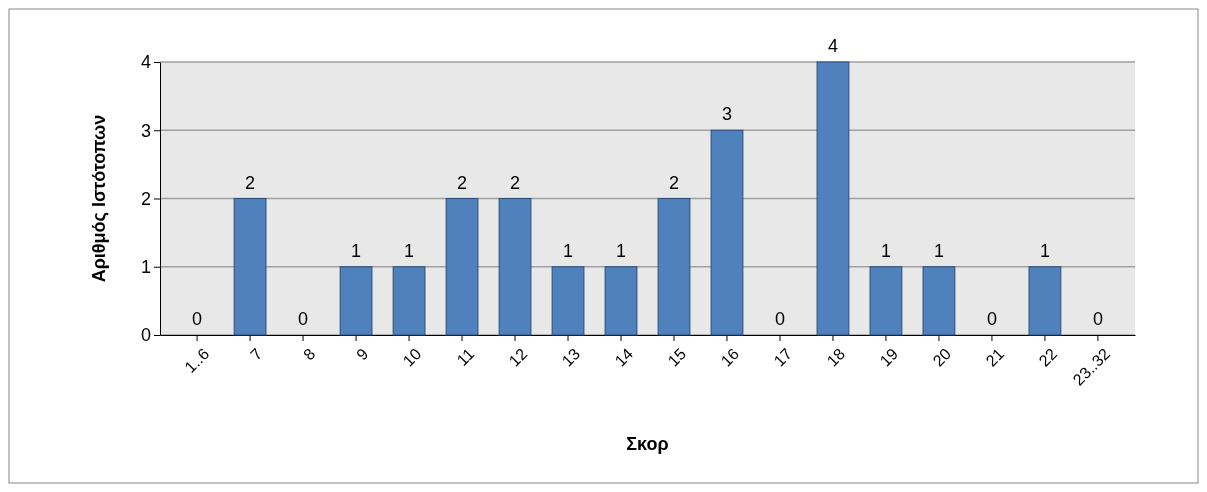  I want to click on x-tick-label: 12, so click(518, 357).